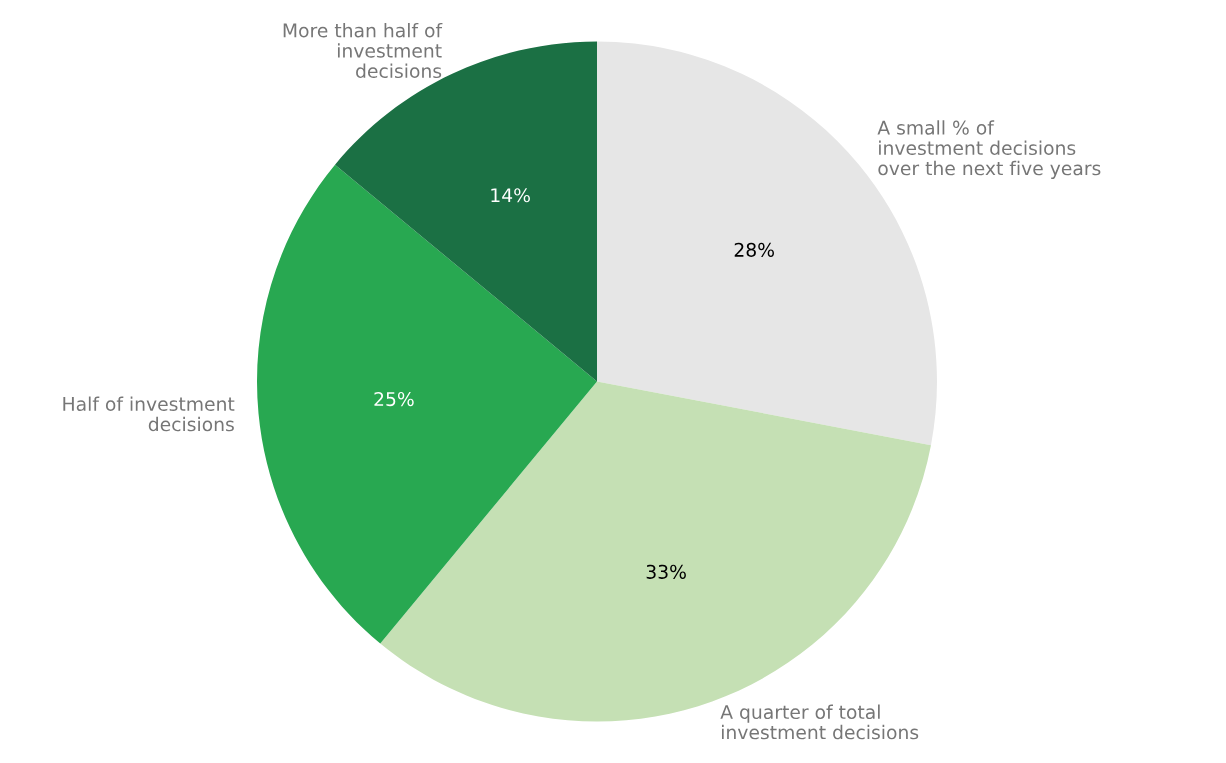 The height and width of the screenshot is (763, 1226). Describe the element at coordinates (394, 399) in the screenshot. I see `data-label: 25%` at that location.